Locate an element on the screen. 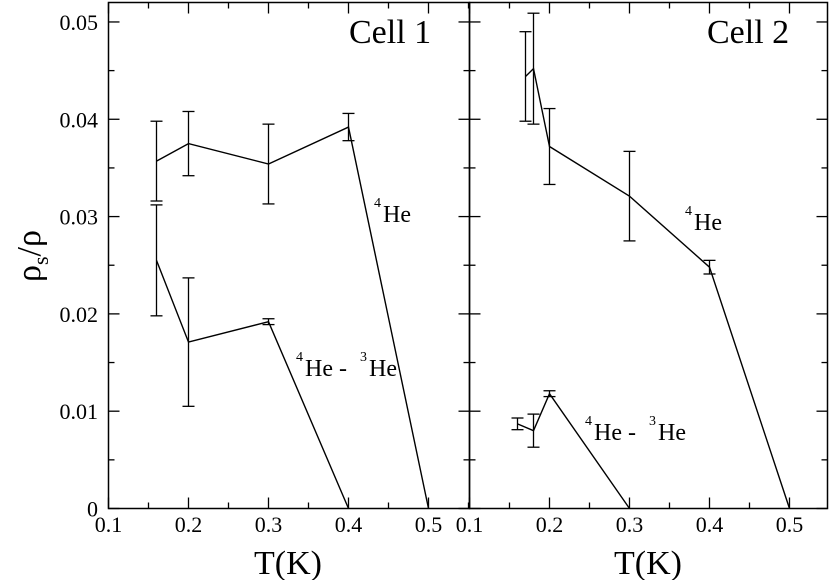 The height and width of the screenshot is (580, 830). y-tick-label: 0.03 is located at coordinates (79, 217).